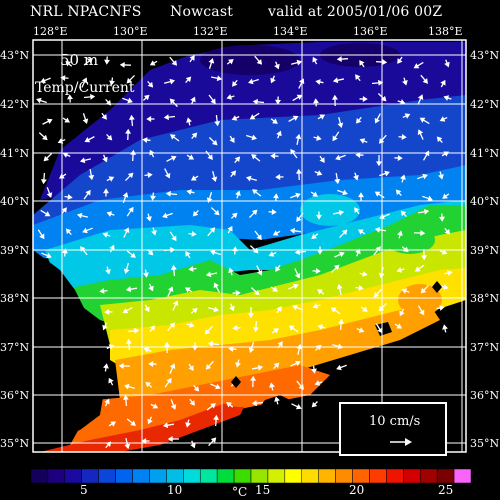  I want to click on lat-label-left-36: 36°N, so click(15, 395).